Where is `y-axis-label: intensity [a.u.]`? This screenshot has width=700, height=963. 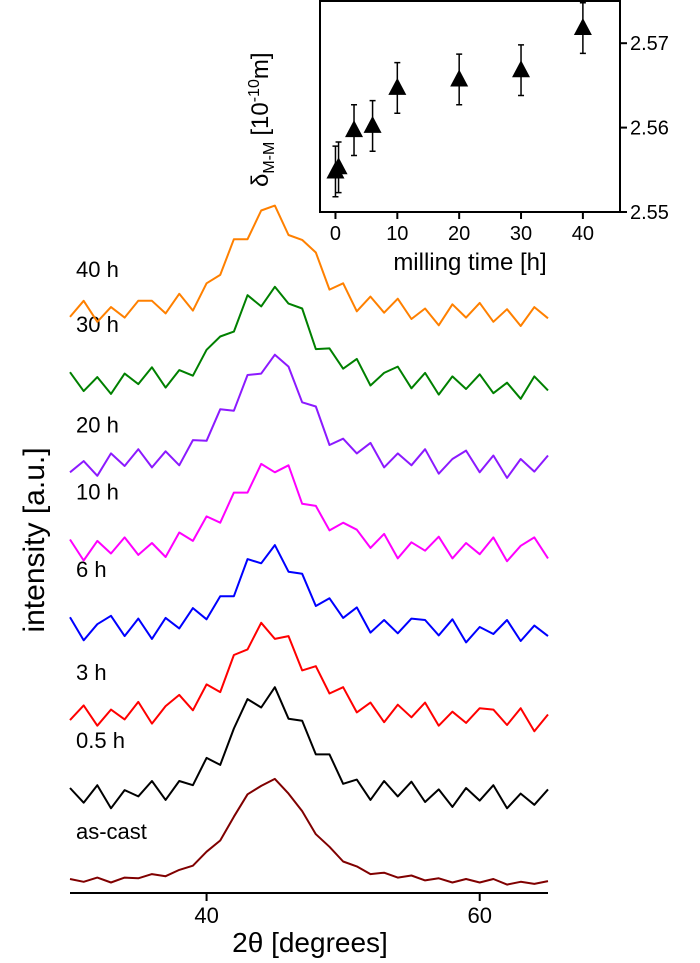
y-axis-label: intensity [a.u.] is located at coordinates (34, 539).